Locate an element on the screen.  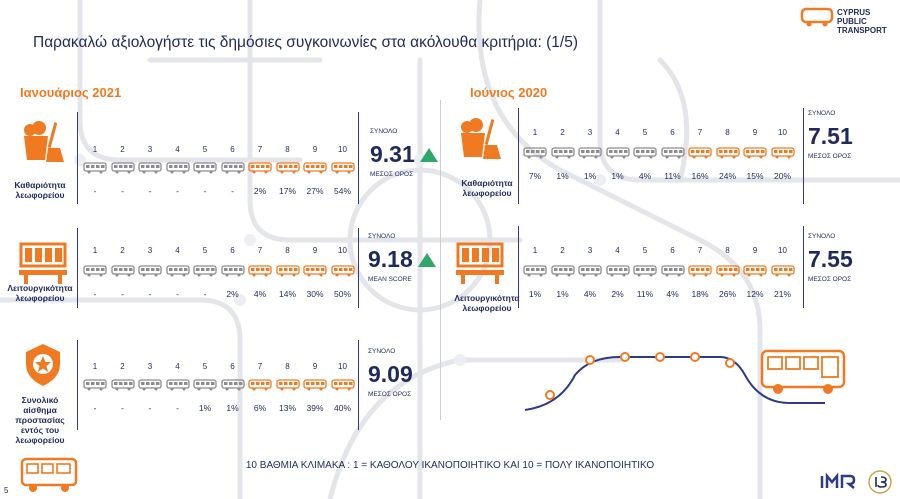
percentage-value: 1% is located at coordinates (562, 176).